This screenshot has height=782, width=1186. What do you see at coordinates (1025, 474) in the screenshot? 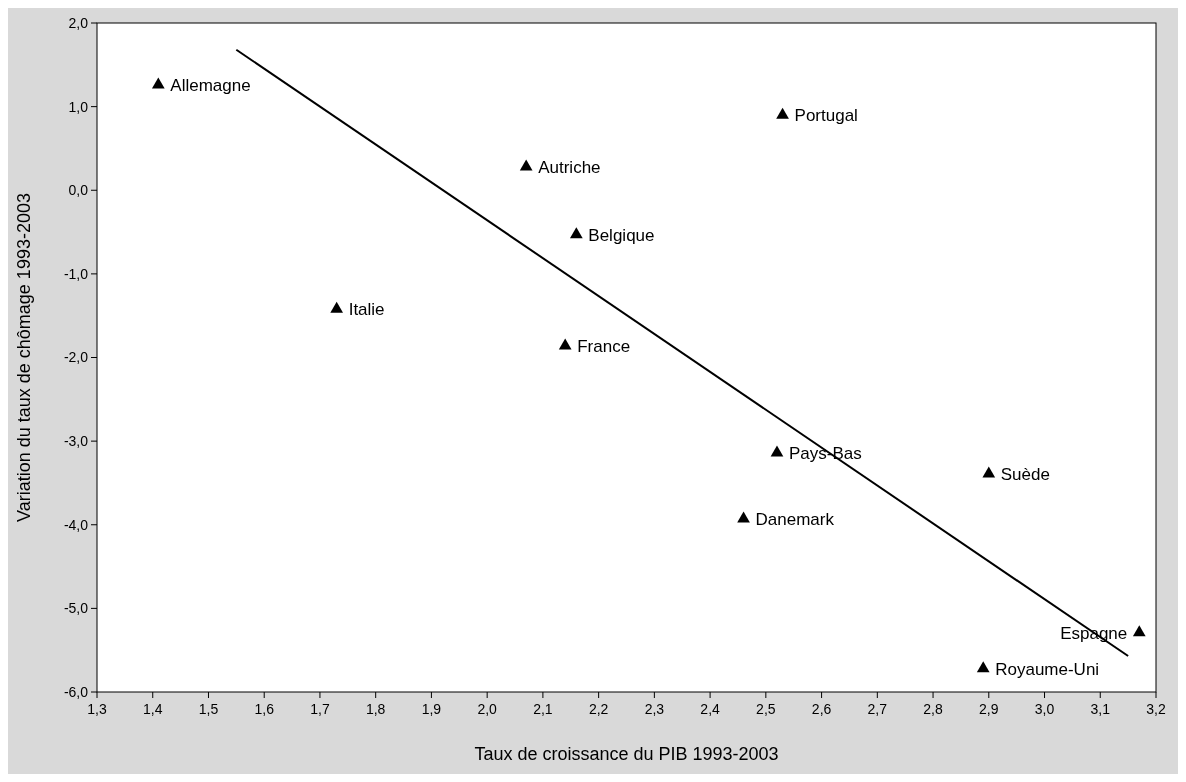
I see `series-label: Suède` at bounding box center [1025, 474].